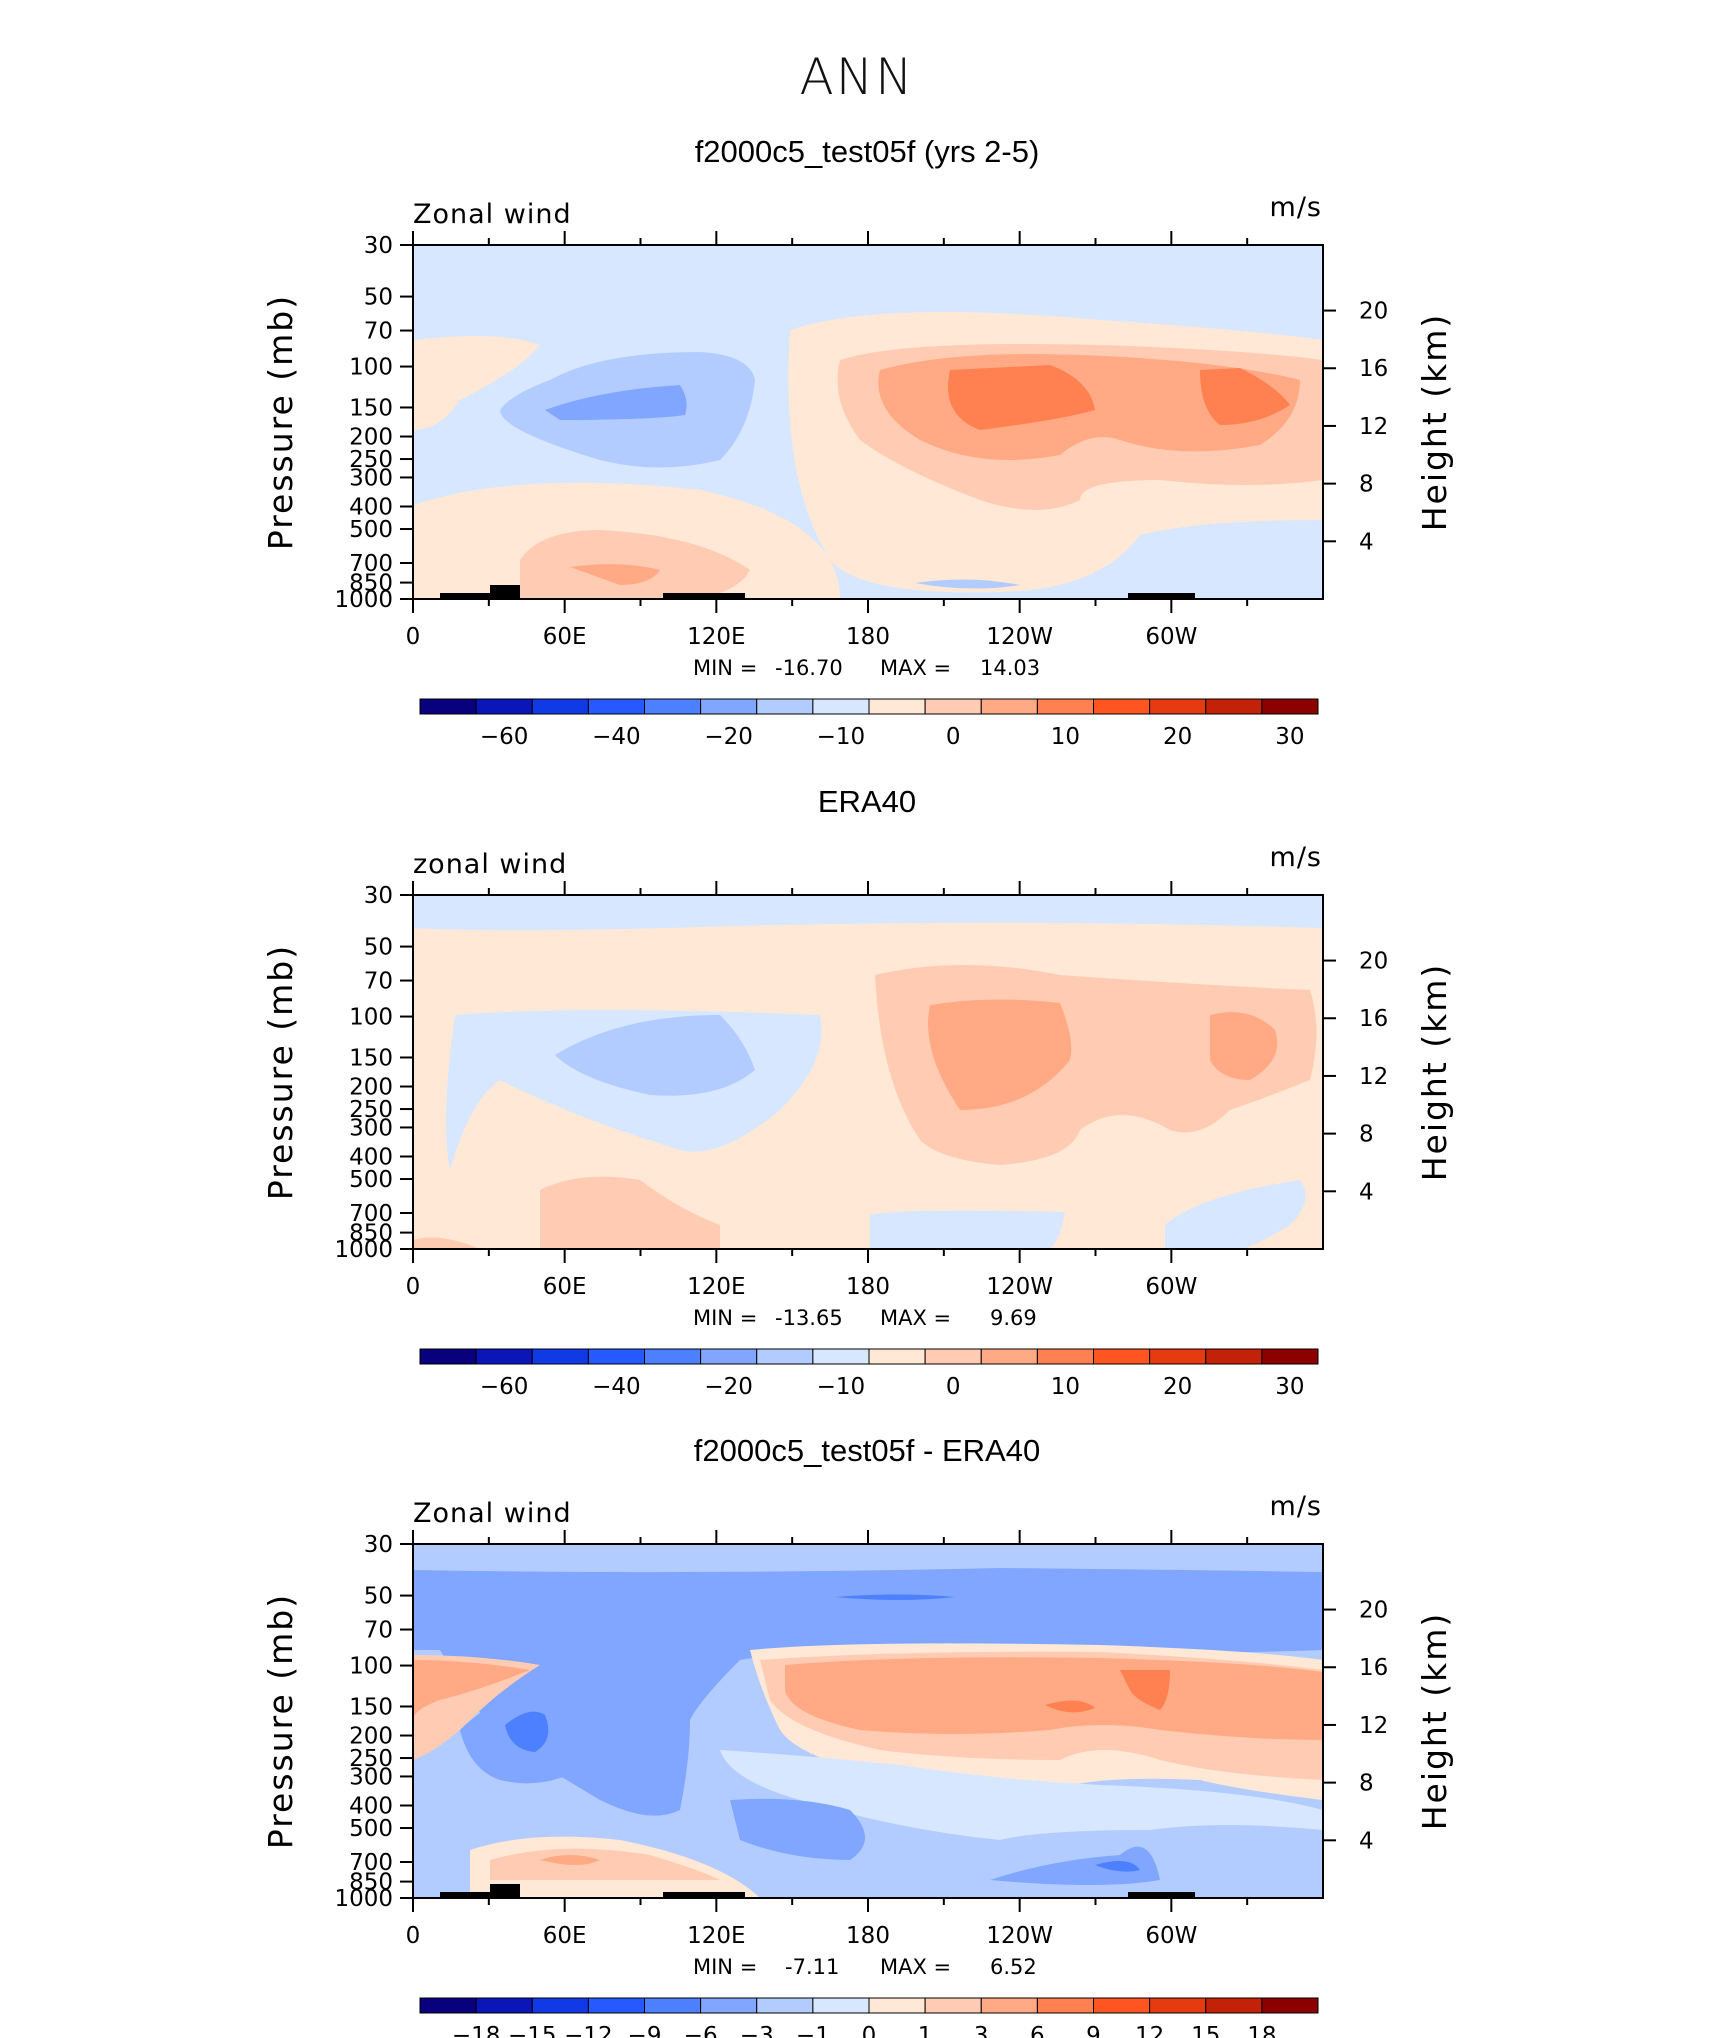 The height and width of the screenshot is (2038, 1710). What do you see at coordinates (371, 564) in the screenshot?
I see `y-tick-label: 700` at bounding box center [371, 564].